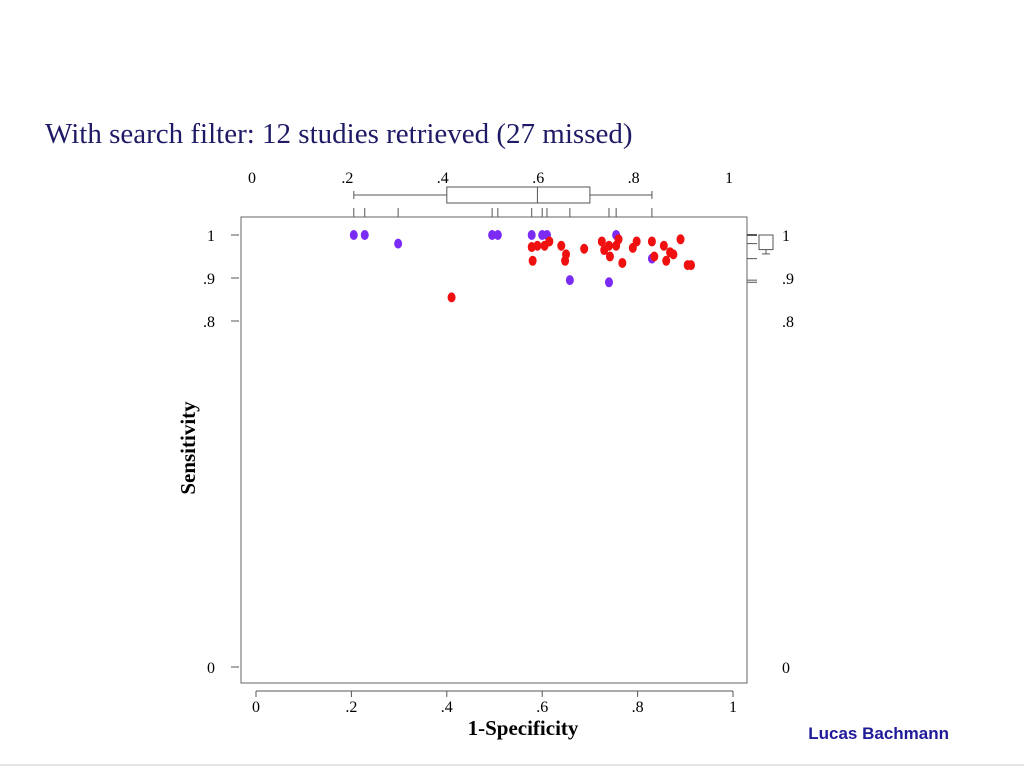 This screenshot has width=1024, height=768. I want to click on right-y-tick-label: .8, so click(788, 322).